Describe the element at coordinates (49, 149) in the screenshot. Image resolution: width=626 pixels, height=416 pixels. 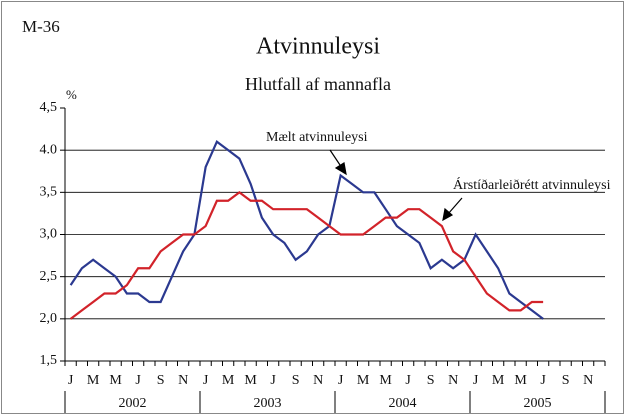
I see `y-tick-label: 4.0` at that location.